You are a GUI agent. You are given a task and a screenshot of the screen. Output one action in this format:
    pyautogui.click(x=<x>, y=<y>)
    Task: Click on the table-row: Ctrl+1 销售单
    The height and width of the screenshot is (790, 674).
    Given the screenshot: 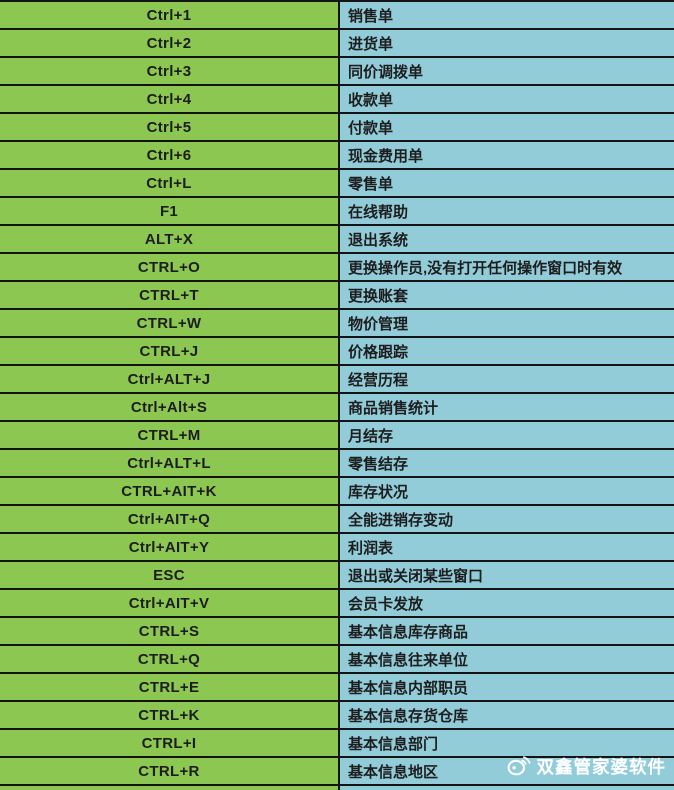 What is the action you would take?
    pyautogui.click(x=337, y=16)
    